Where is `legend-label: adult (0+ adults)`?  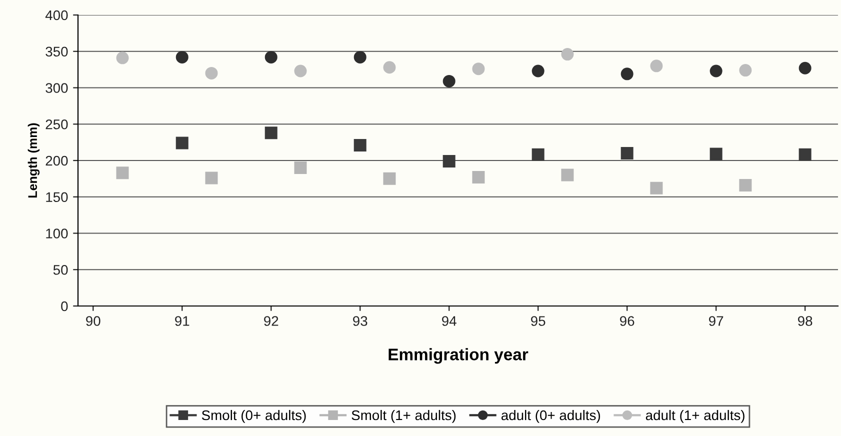 legend-label: adult (0+ adults) is located at coordinates (550, 416).